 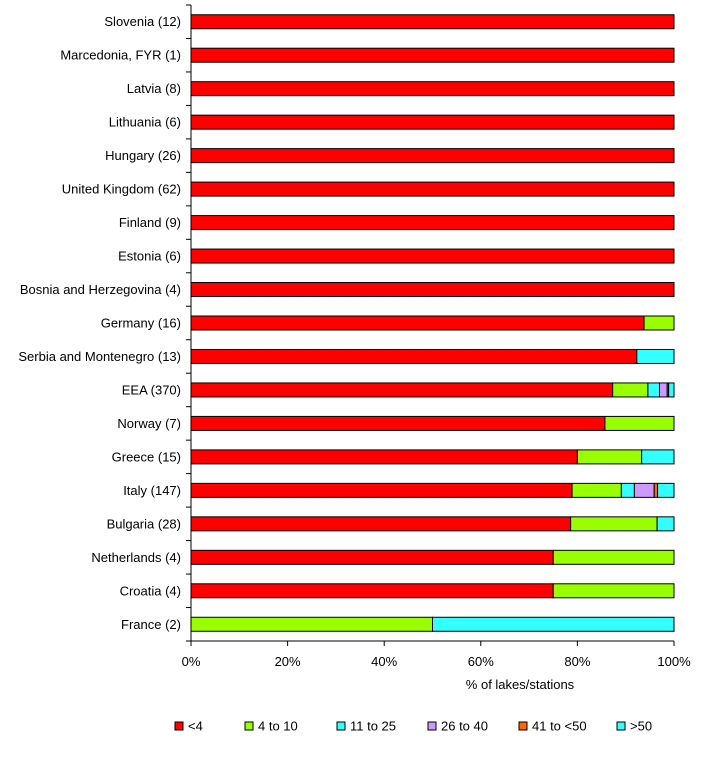 What do you see at coordinates (150, 222) in the screenshot?
I see `category-label: Finland (9)` at bounding box center [150, 222].